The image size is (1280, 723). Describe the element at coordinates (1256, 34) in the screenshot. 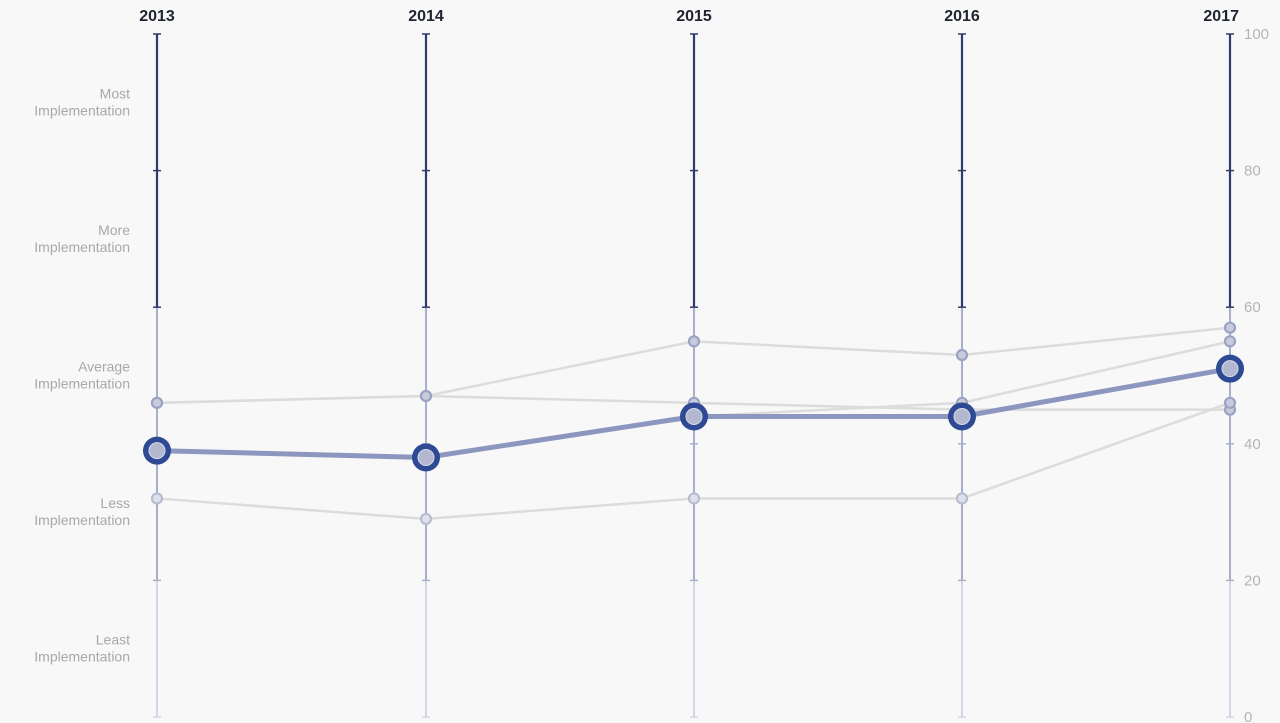

I see `y-tick-label: 100` at that location.